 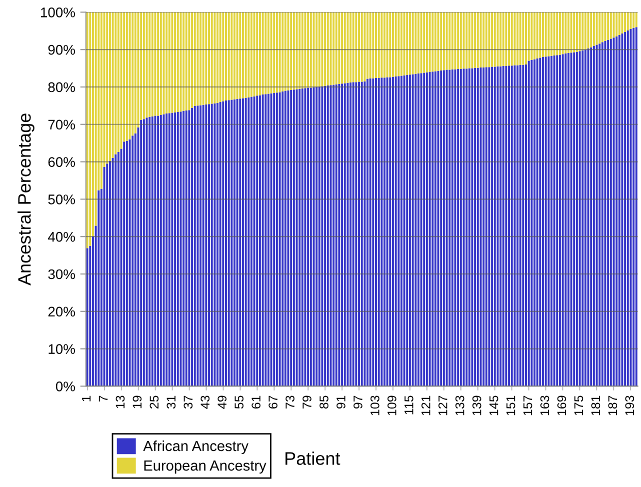 I want to click on x-tick-label: 121, so click(x=425, y=406).